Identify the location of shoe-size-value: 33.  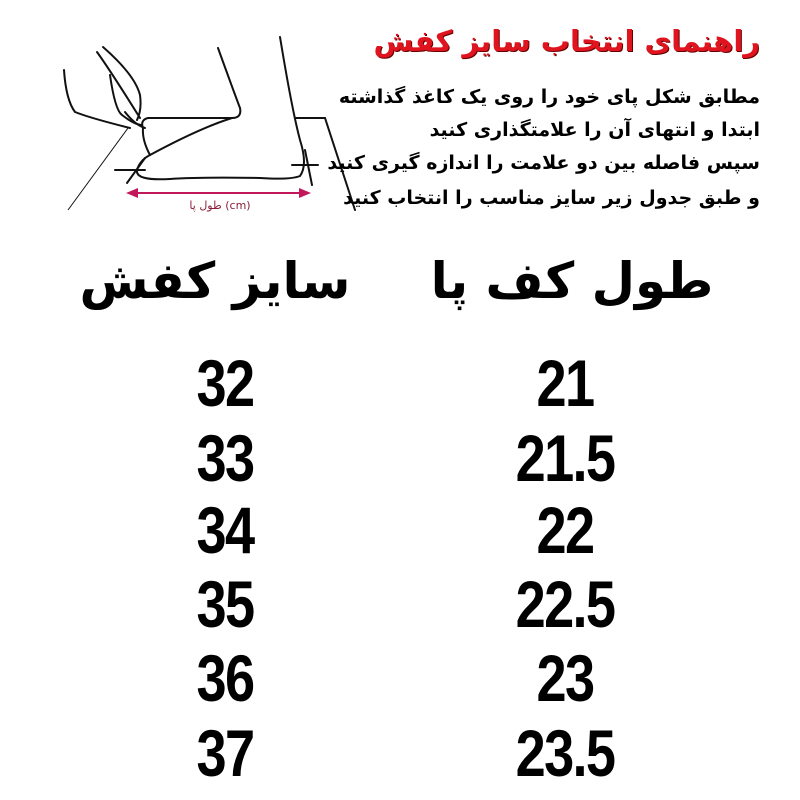
(226, 458).